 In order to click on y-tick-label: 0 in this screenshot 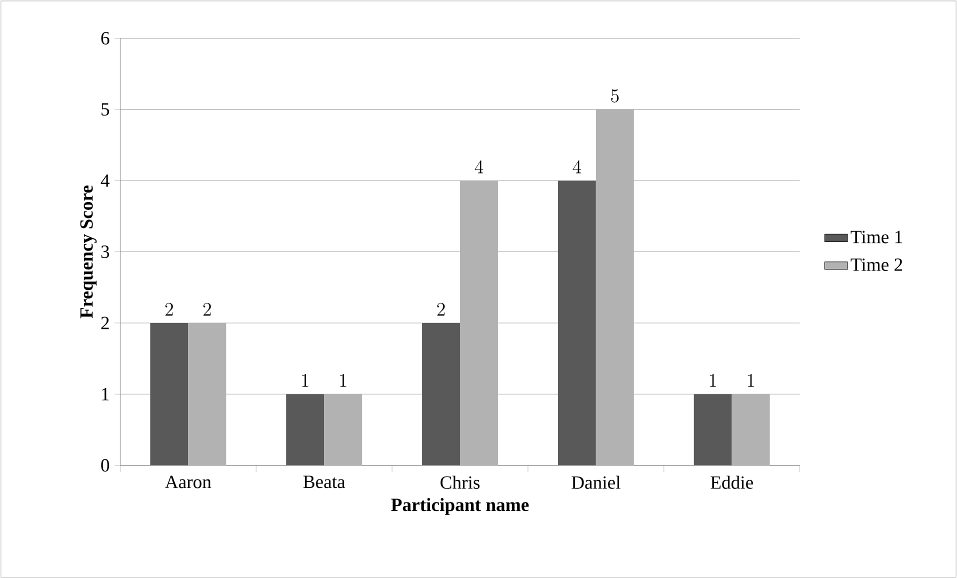, I will do `click(105, 465)`.